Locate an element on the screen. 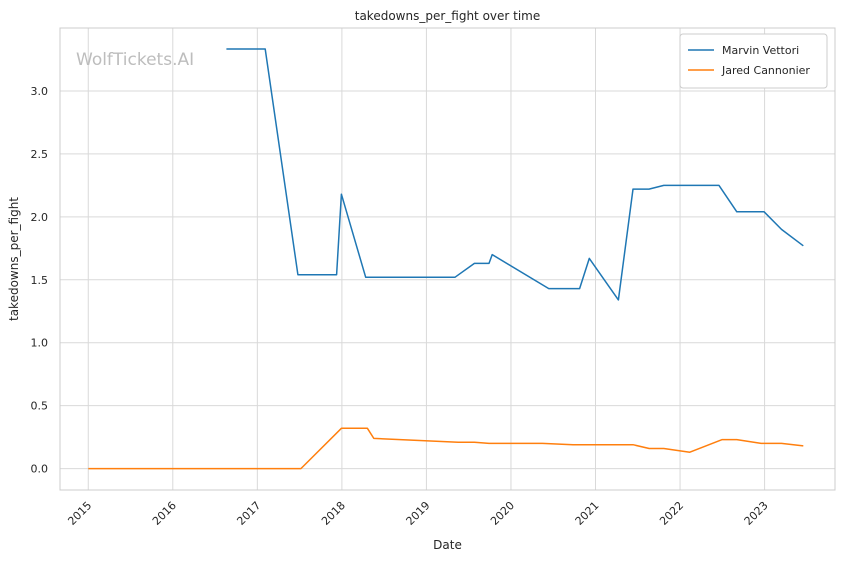 The height and width of the screenshot is (561, 844). legend-label: Marvin Vettori is located at coordinates (760, 50).